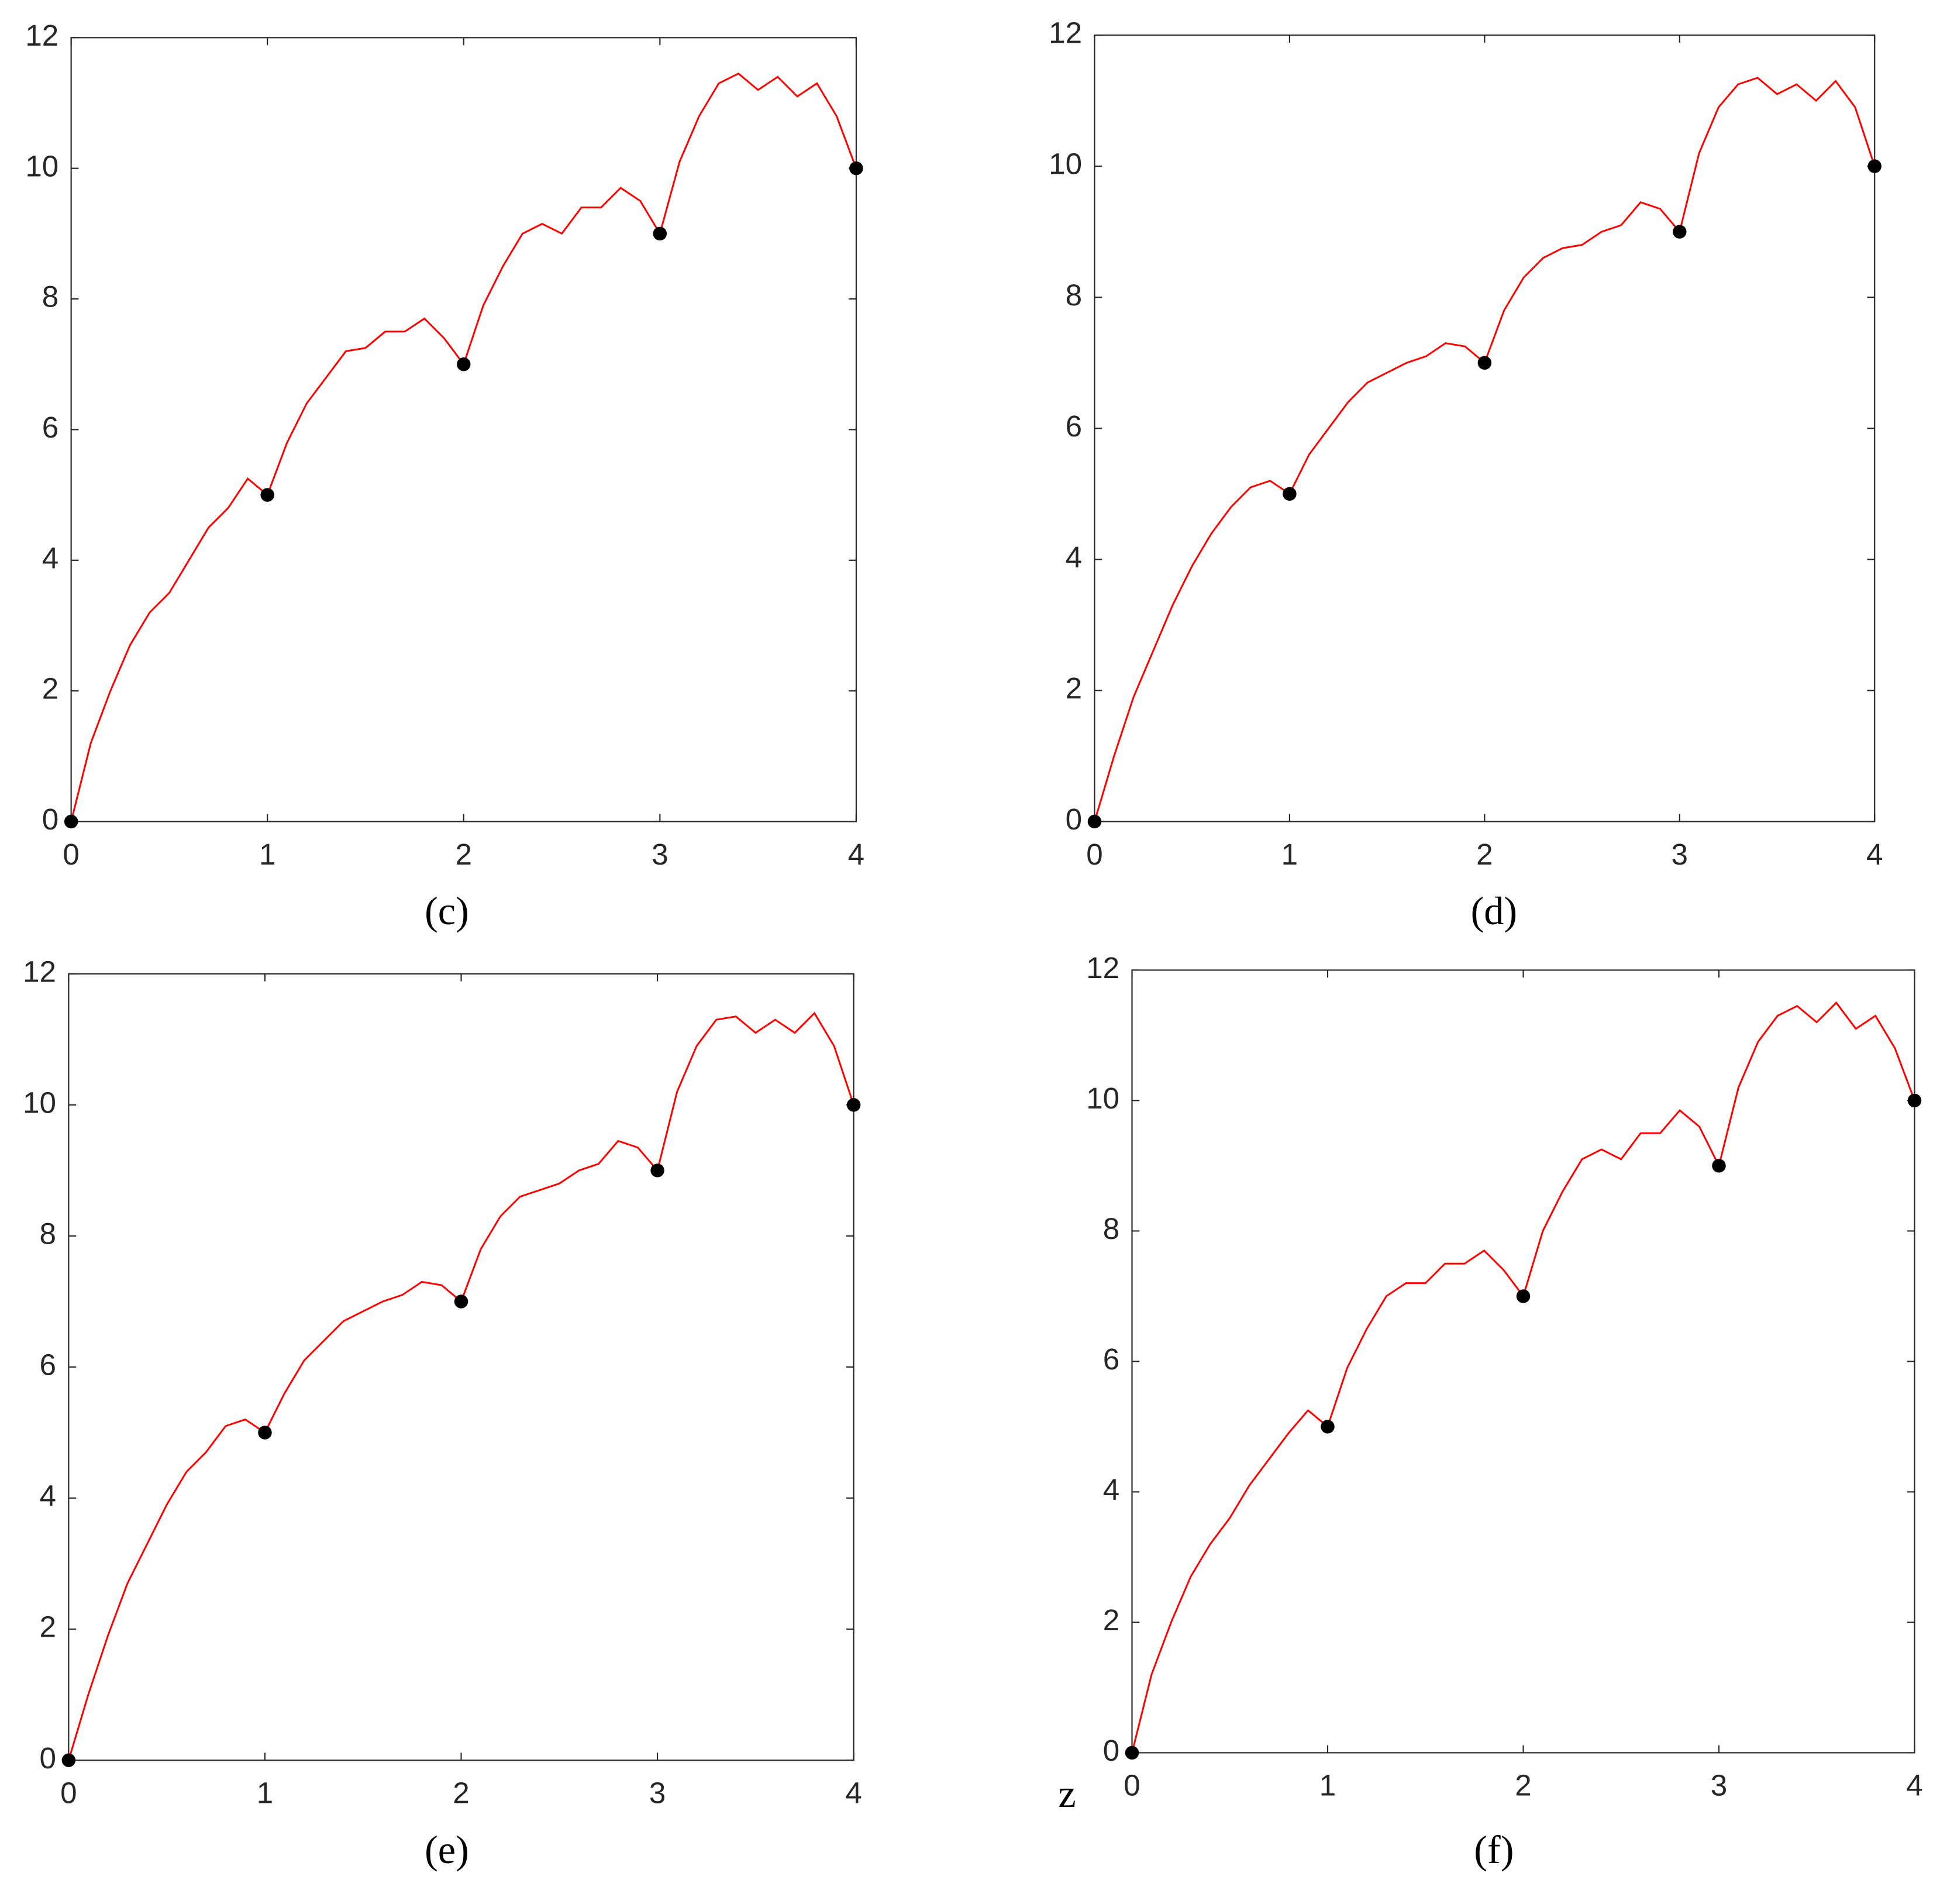 The image size is (1947, 1904). What do you see at coordinates (447, 911) in the screenshot?
I see `panel-label: (c)` at bounding box center [447, 911].